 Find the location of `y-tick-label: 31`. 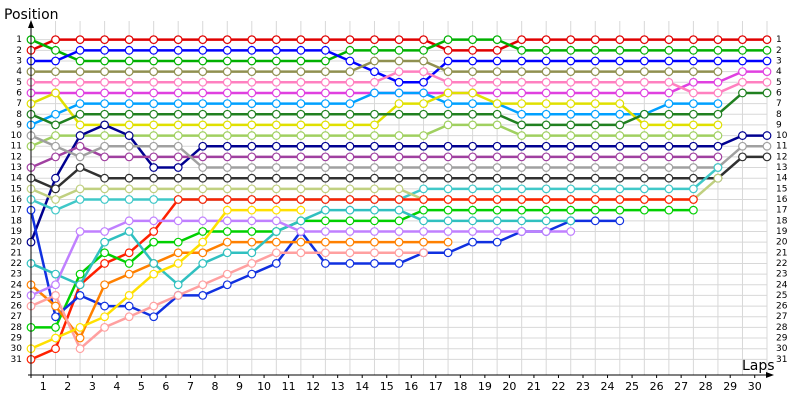

y-tick-label: 31 is located at coordinates (16, 360).